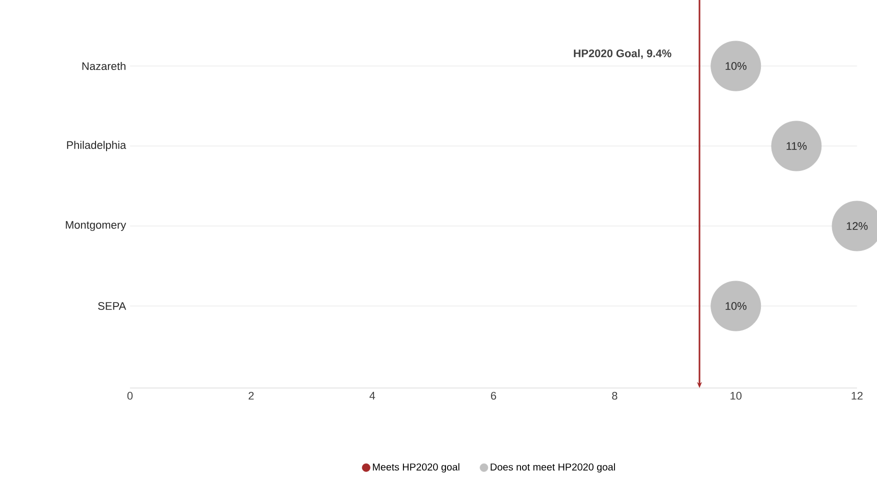 The height and width of the screenshot is (478, 877). I want to click on x-tick-label: 2, so click(251, 396).